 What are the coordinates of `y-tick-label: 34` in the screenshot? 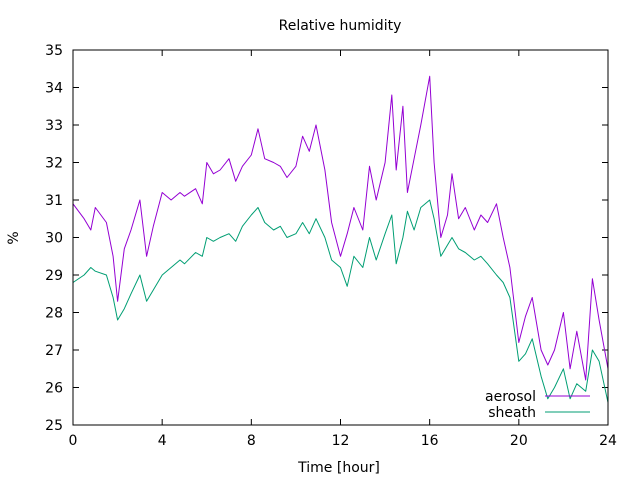 It's located at (54, 89).